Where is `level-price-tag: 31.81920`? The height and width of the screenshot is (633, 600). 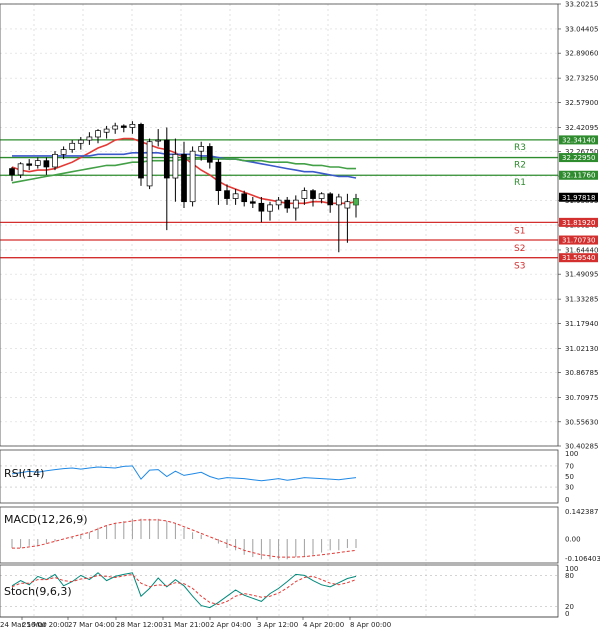
level-price-tag: 31.81920 is located at coordinates (578, 223).